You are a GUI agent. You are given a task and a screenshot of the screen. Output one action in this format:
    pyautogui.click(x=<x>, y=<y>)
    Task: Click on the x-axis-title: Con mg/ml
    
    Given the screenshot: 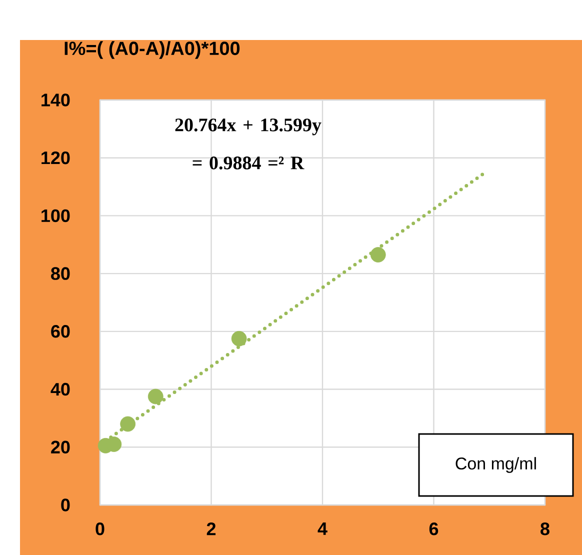 What is the action you would take?
    pyautogui.click(x=496, y=465)
    